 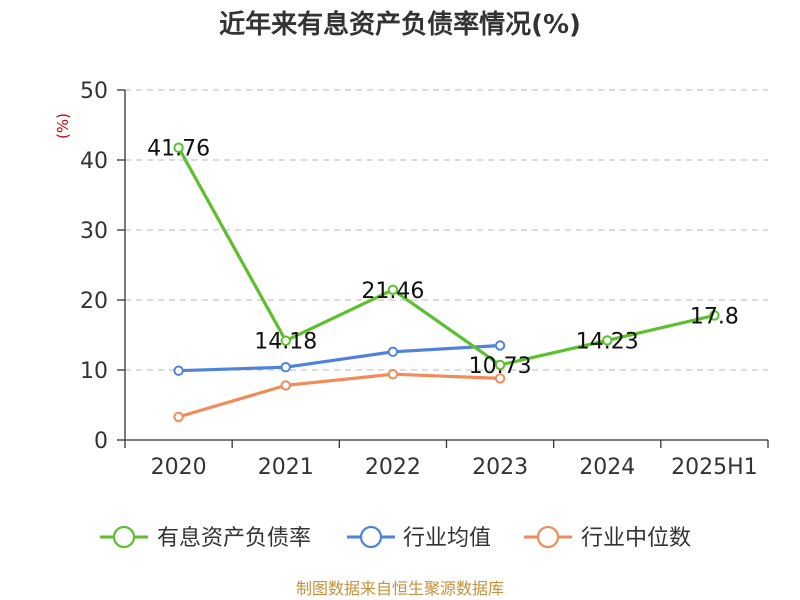 I want to click on y-tick-label: 40, so click(x=94, y=161).